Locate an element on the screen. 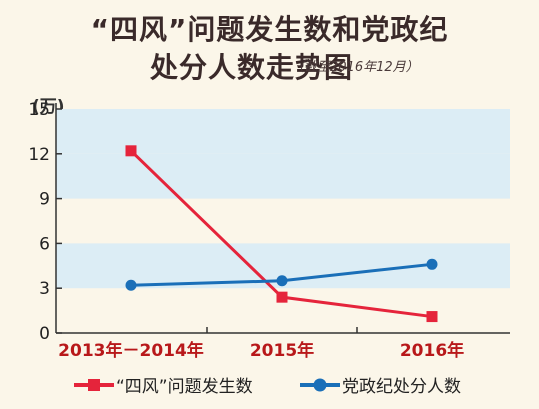  legend-item-discipline: 党政纪处分人数 is located at coordinates (379, 384).